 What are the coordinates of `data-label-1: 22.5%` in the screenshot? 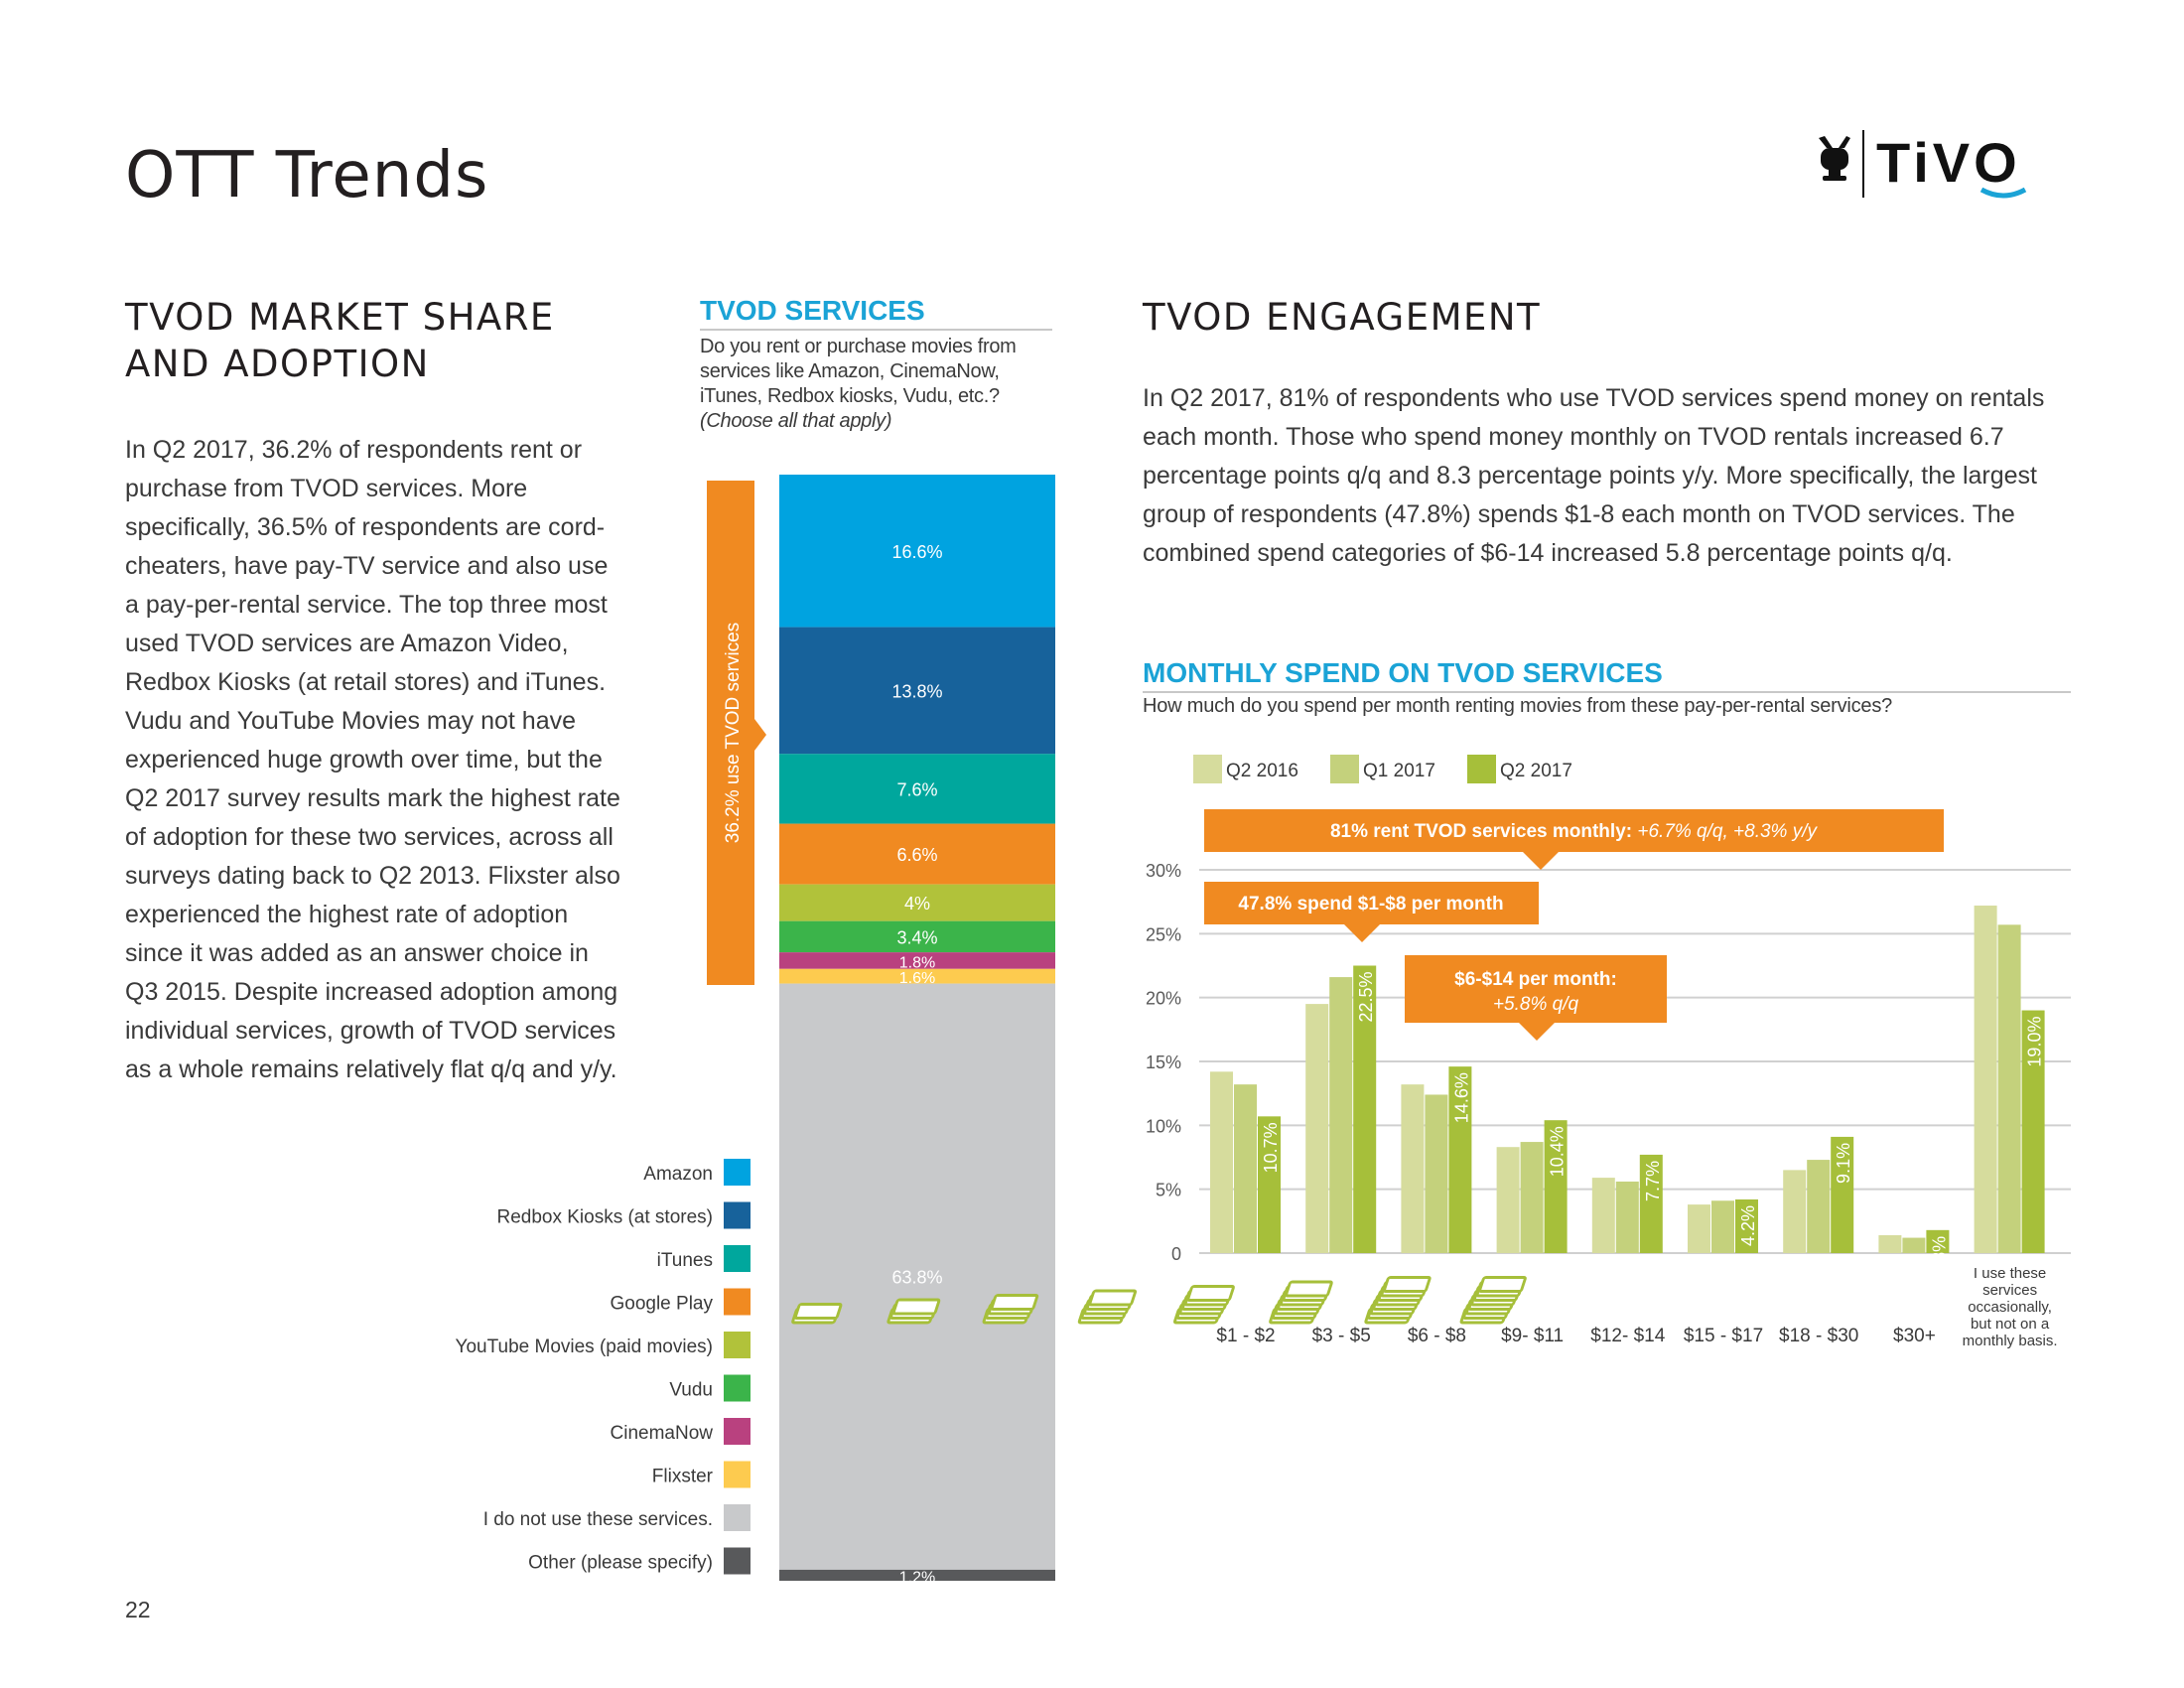 It's located at (1366, 997).